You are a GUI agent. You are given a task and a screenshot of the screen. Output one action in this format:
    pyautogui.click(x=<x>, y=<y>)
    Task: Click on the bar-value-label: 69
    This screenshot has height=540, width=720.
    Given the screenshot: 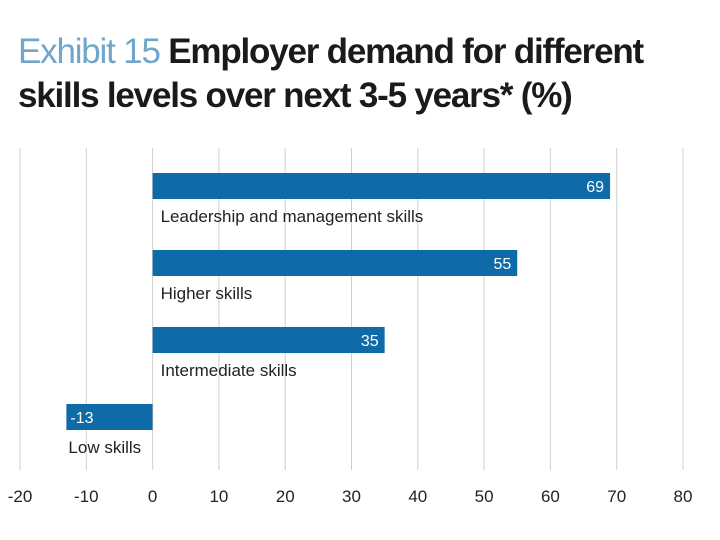 What is the action you would take?
    pyautogui.click(x=595, y=187)
    